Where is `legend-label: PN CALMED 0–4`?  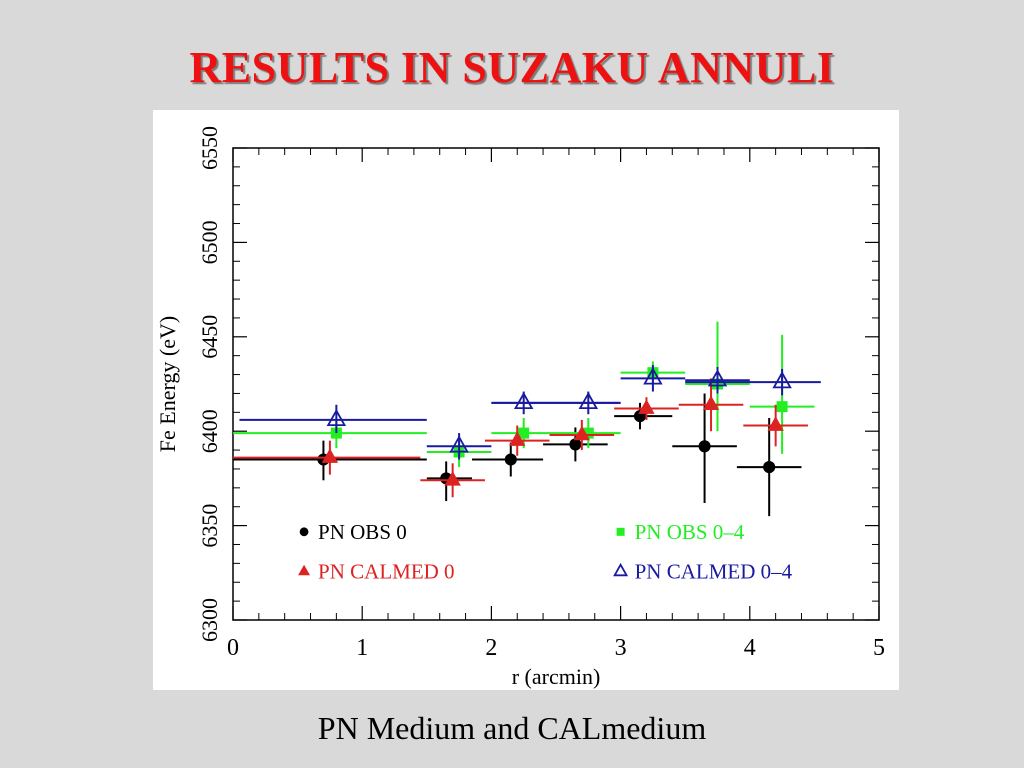 legend-label: PN CALMED 0–4 is located at coordinates (714, 571).